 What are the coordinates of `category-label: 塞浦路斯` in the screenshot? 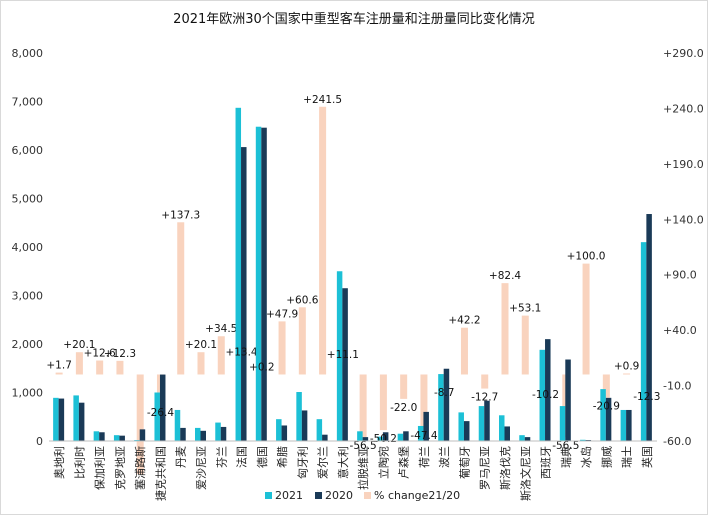 It's located at (140, 468).